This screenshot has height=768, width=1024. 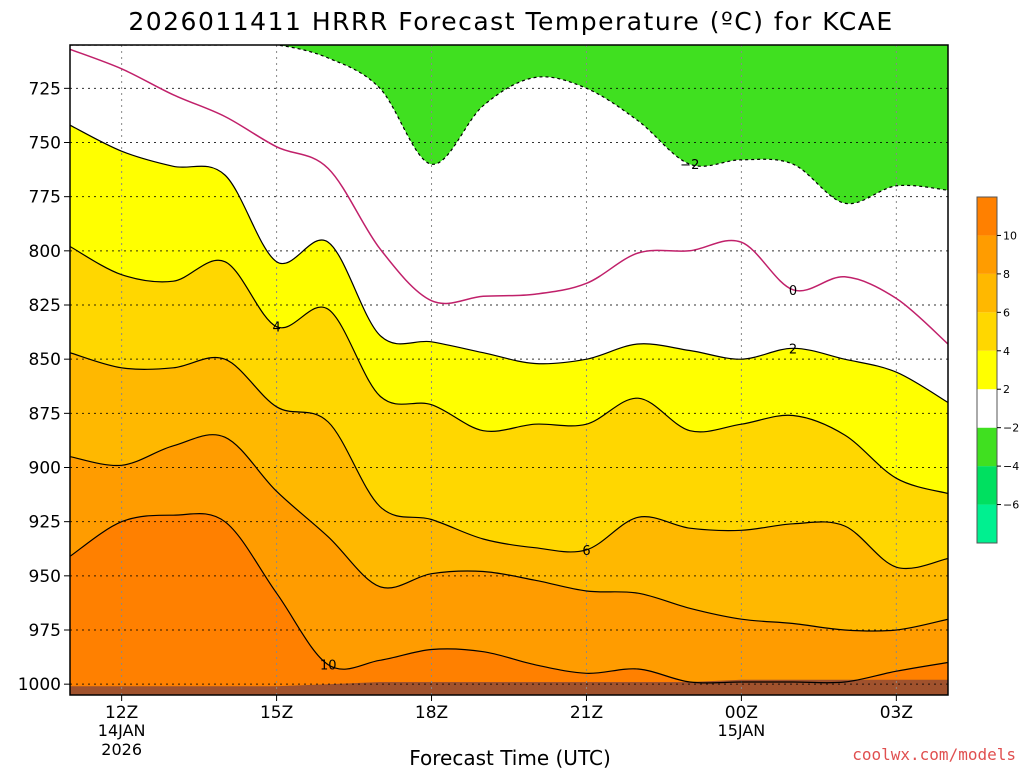 I want to click on colorbar: 10 8 6 4 2 −2 −4 −6, so click(x=997, y=370).